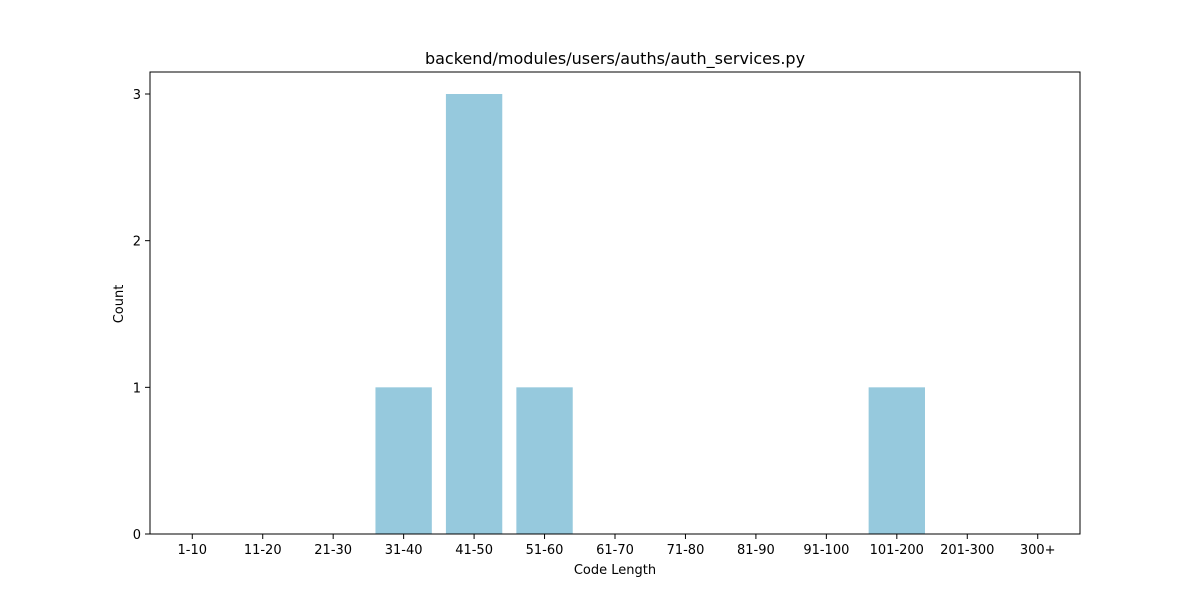 The image size is (1200, 604). Describe the element at coordinates (137, 242) in the screenshot. I see `y-tick-label: 2` at that location.